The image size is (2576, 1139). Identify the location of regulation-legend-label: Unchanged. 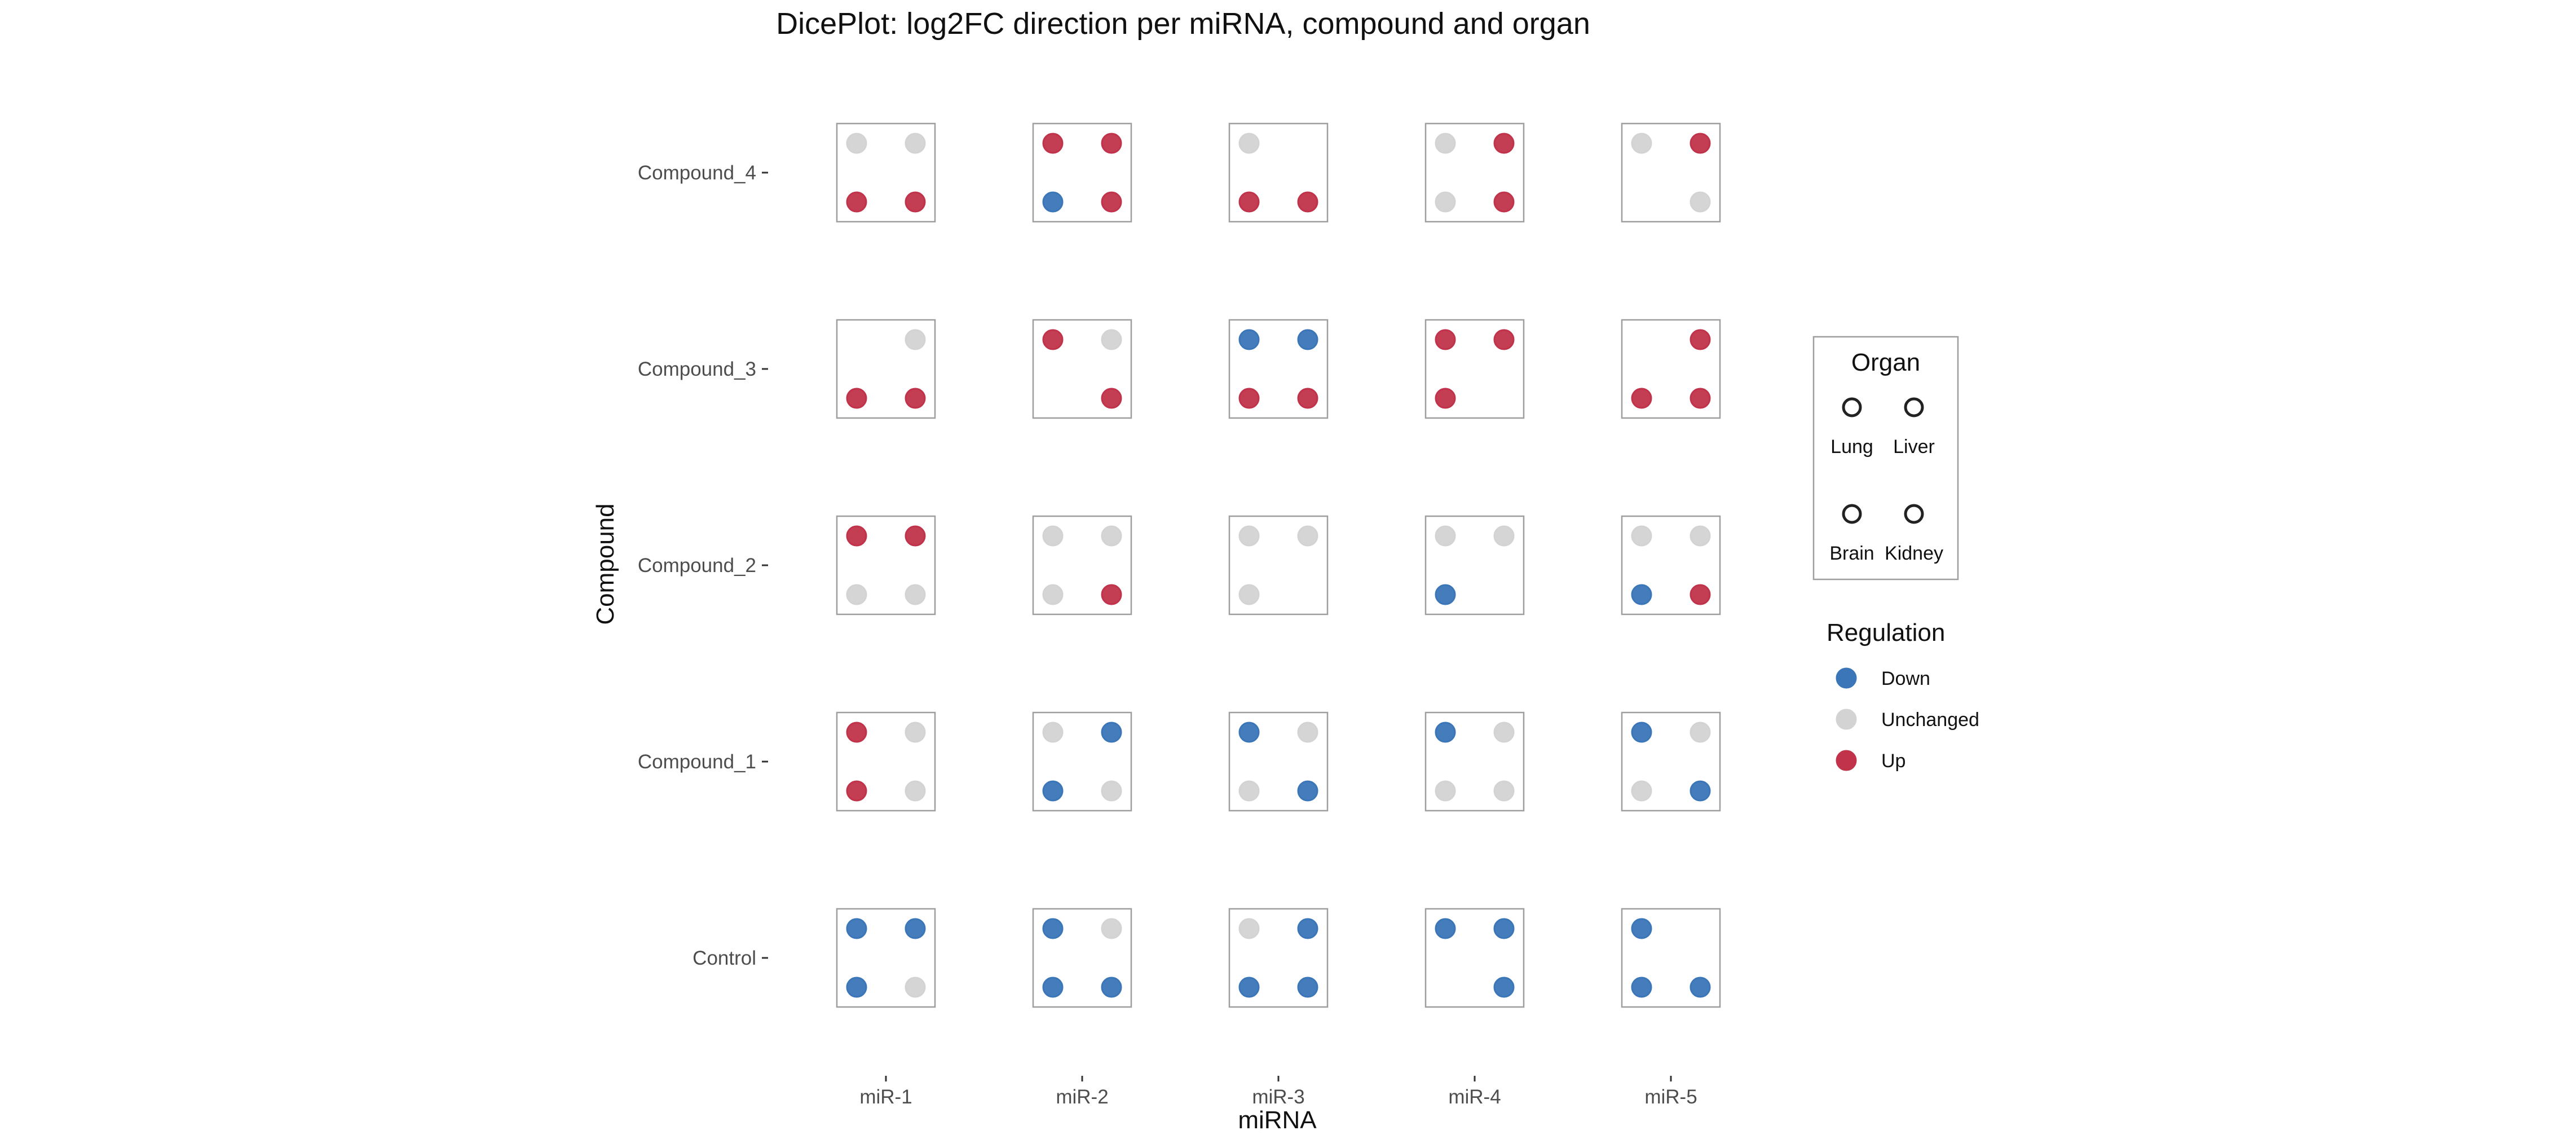
(1930, 720).